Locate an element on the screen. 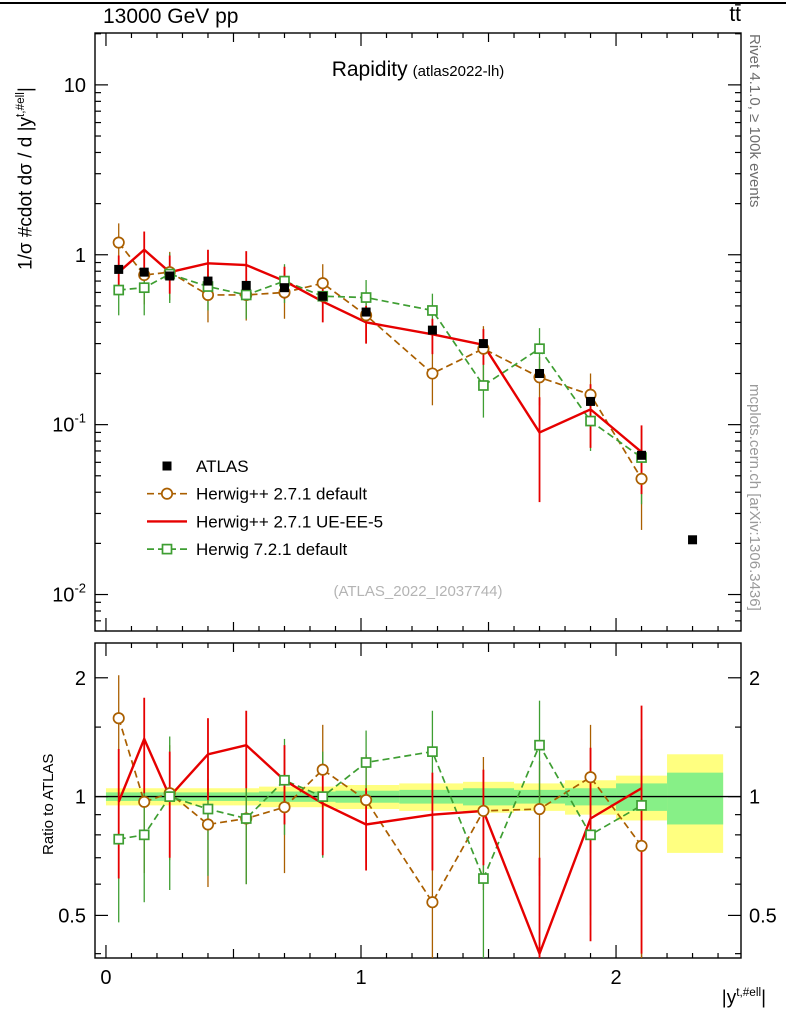  main-ytick-label: 10⁻² is located at coordinates (69, 594).